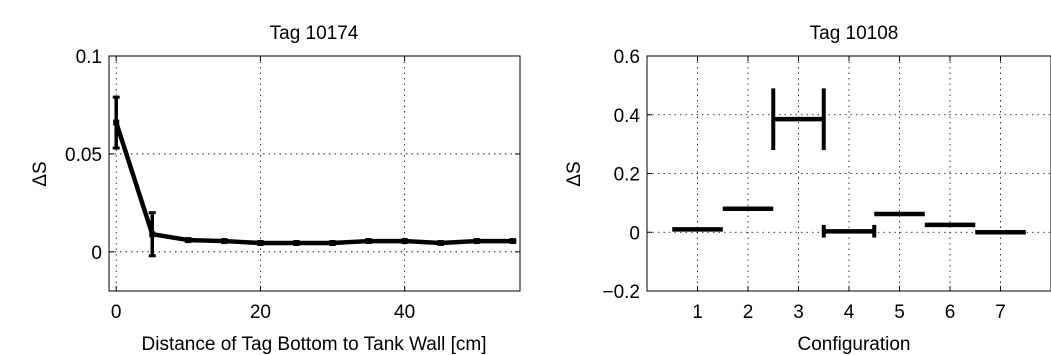  What do you see at coordinates (83, 155) in the screenshot?
I see `y-tick-label: 0.05` at bounding box center [83, 155].